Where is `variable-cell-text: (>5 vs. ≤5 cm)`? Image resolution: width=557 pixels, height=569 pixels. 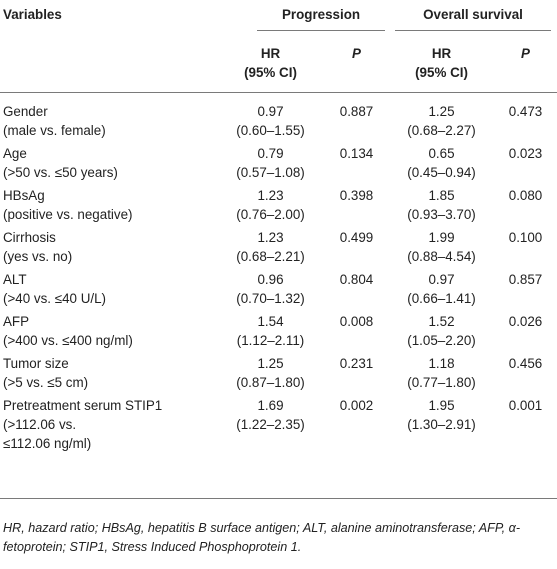 variable-cell-text: (>5 vs. ≤5 cm) is located at coordinates (46, 382).